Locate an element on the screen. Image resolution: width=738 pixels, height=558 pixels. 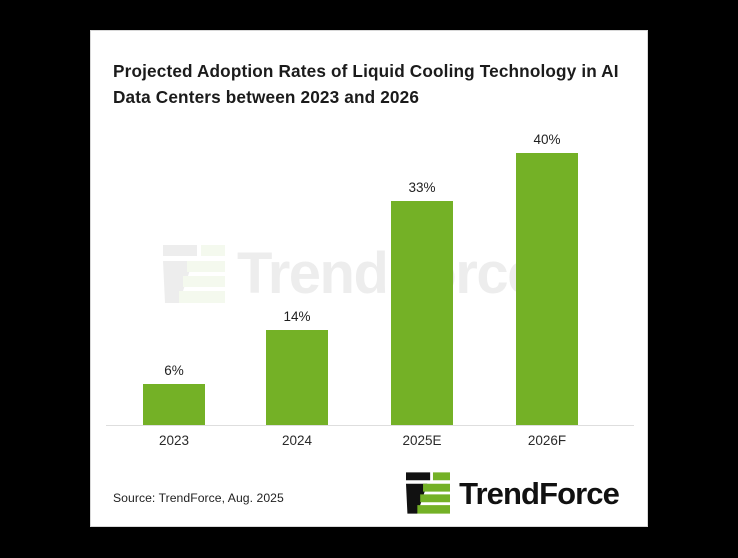
x-axis-tick-labels: 2023 2024 2025E 2026F is located at coordinates (370, 442).